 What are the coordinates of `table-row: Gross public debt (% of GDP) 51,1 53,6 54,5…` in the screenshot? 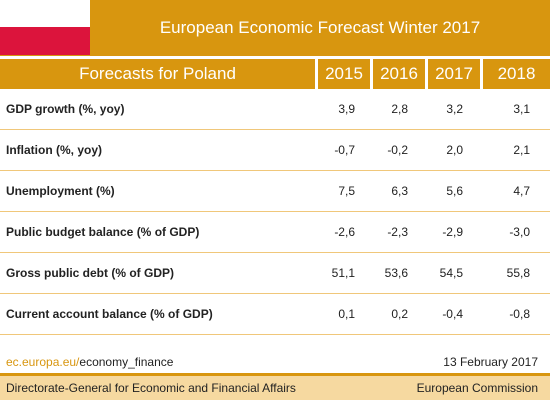 It's located at (275, 273).